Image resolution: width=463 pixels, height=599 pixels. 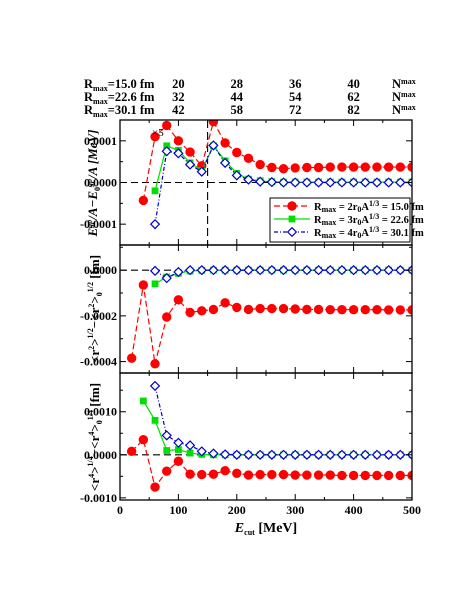 What do you see at coordinates (237, 510) in the screenshot?
I see `x-tick-label: 200` at bounding box center [237, 510].